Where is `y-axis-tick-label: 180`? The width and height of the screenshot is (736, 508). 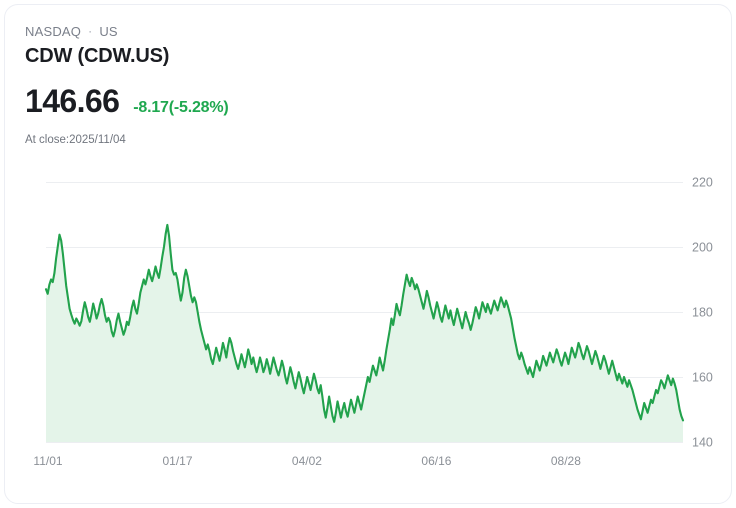 y-axis-tick-label: 180 is located at coordinates (702, 313).